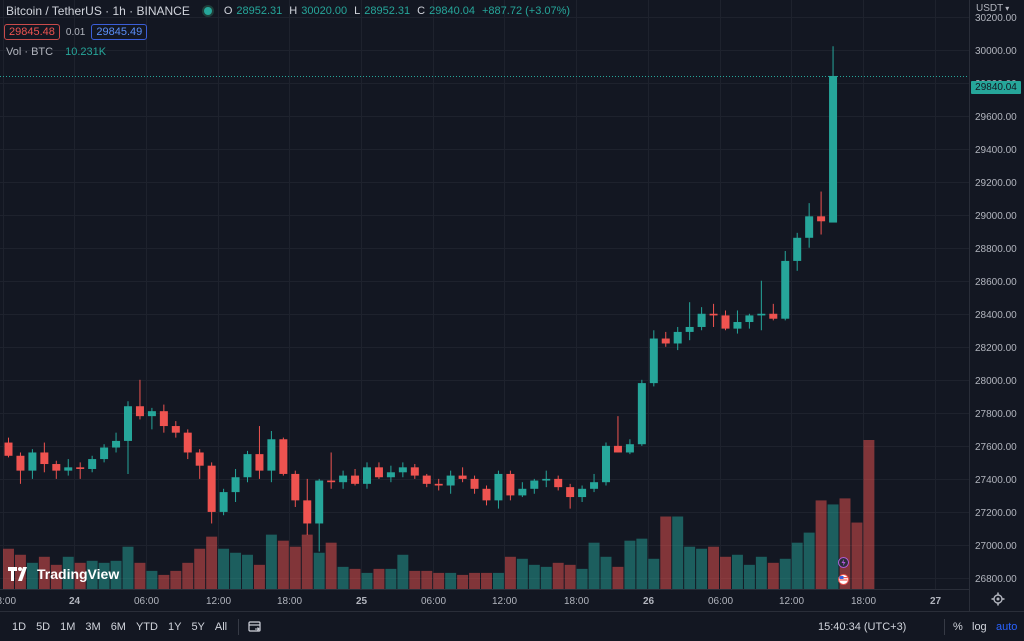  Describe the element at coordinates (843, 579) in the screenshot. I see `us-flag-event-icon` at that location.